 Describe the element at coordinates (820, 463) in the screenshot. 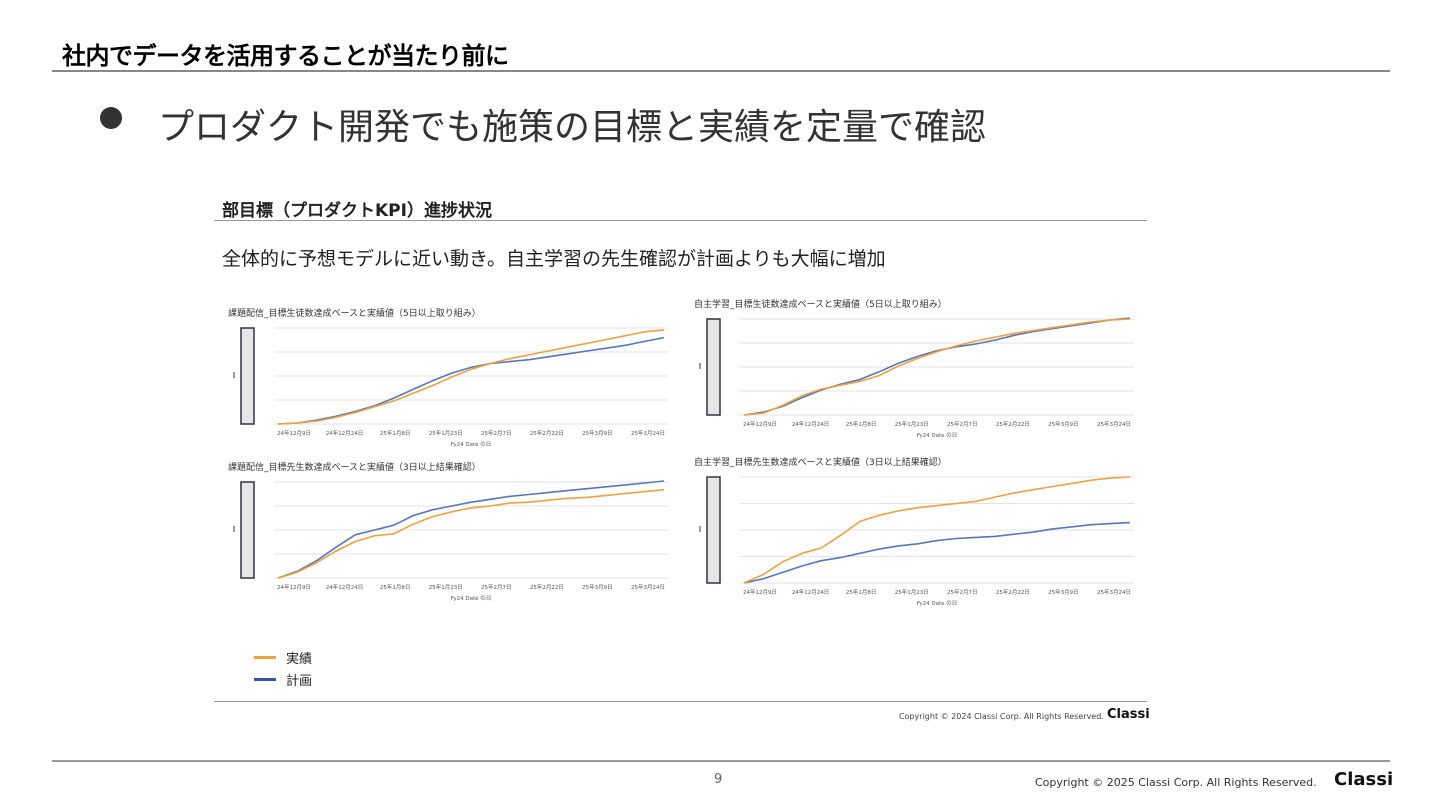

I see `chart-title: 自主学習_目標先生数達成ペースと実績値（3日以上結果確認）` at that location.